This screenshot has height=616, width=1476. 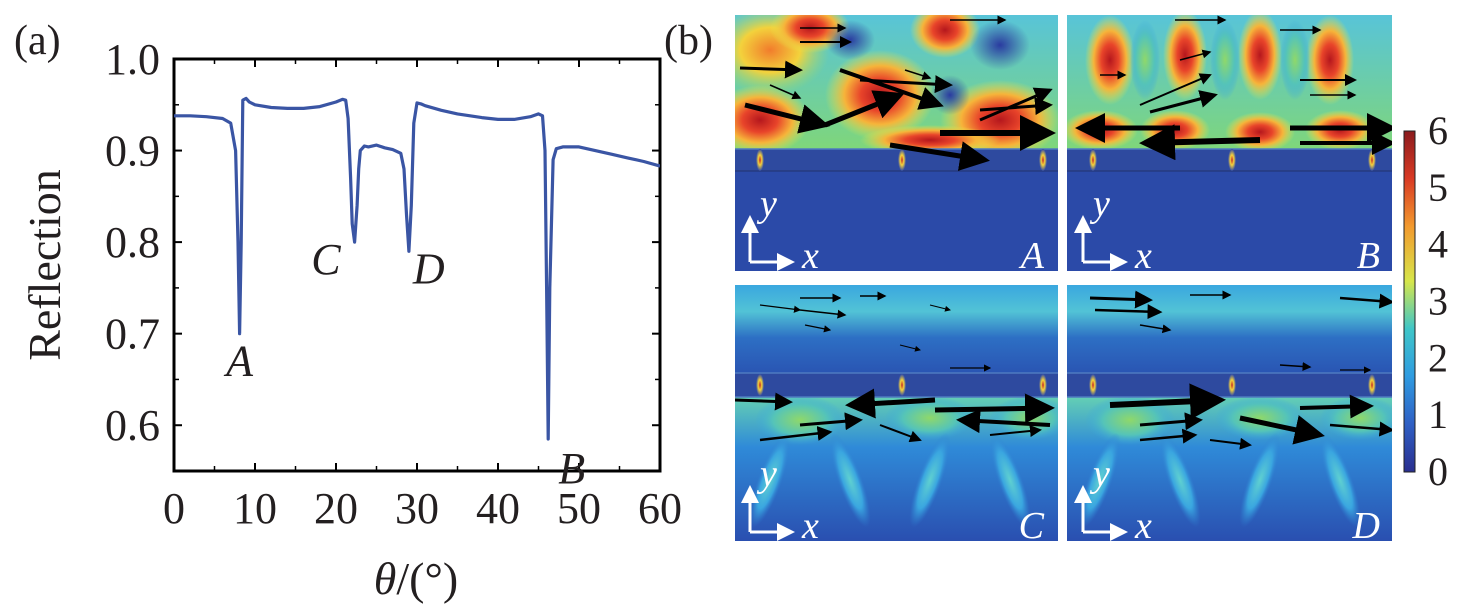 I want to click on dip-annotations: A C D B, so click(x=404, y=364).